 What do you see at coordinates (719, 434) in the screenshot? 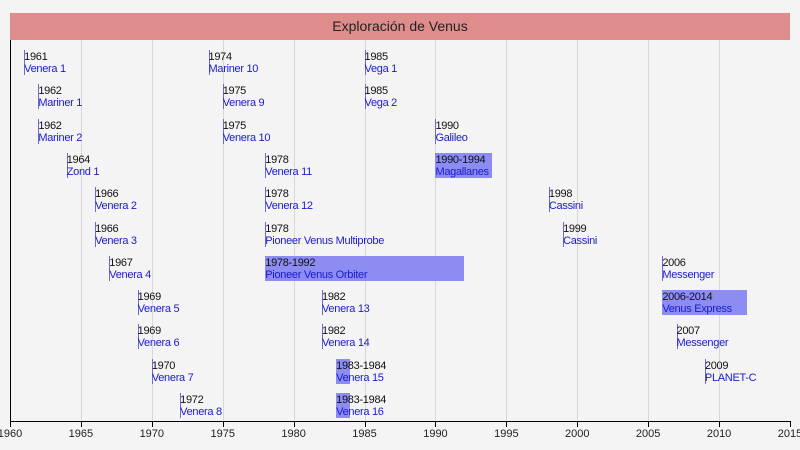
I see `x-tick-label: 2010` at bounding box center [719, 434].